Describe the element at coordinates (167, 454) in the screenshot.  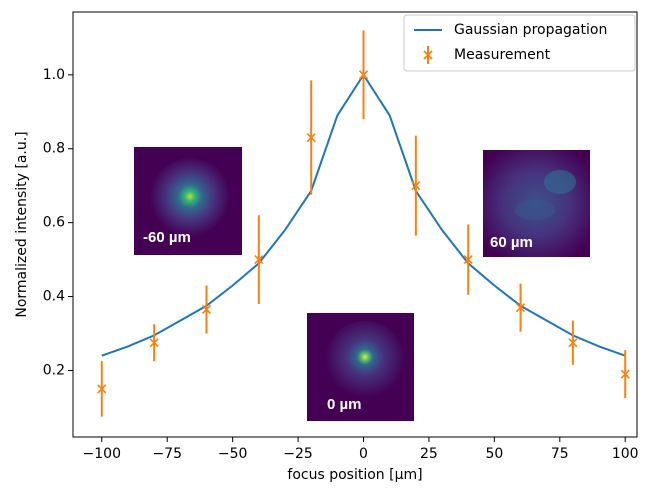
I see `x-tick-label: −75` at that location.